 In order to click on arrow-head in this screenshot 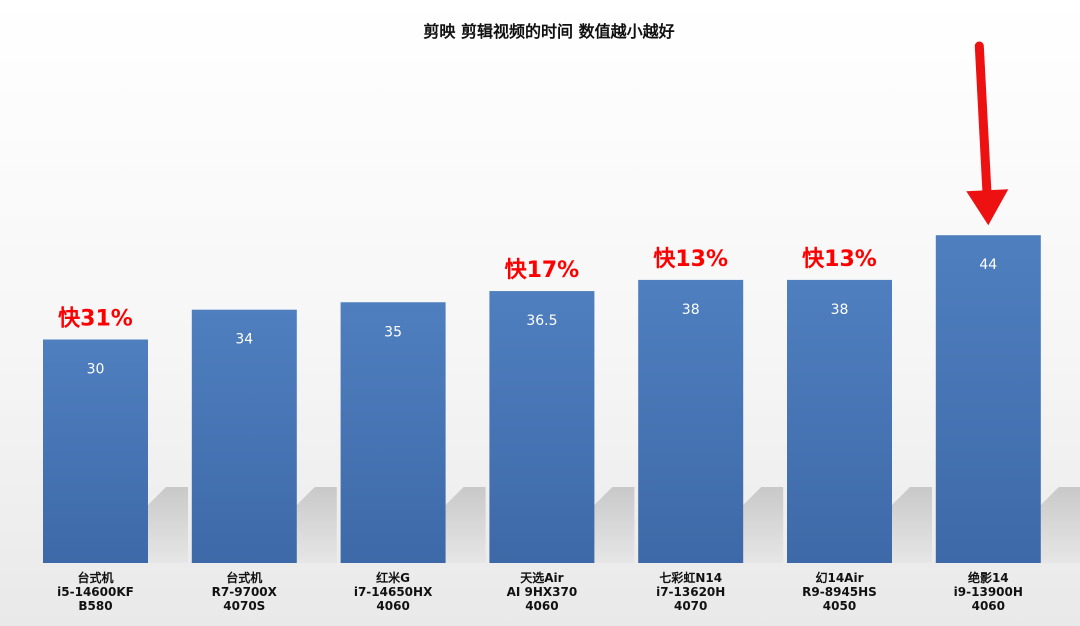, I will do `click(987, 207)`.